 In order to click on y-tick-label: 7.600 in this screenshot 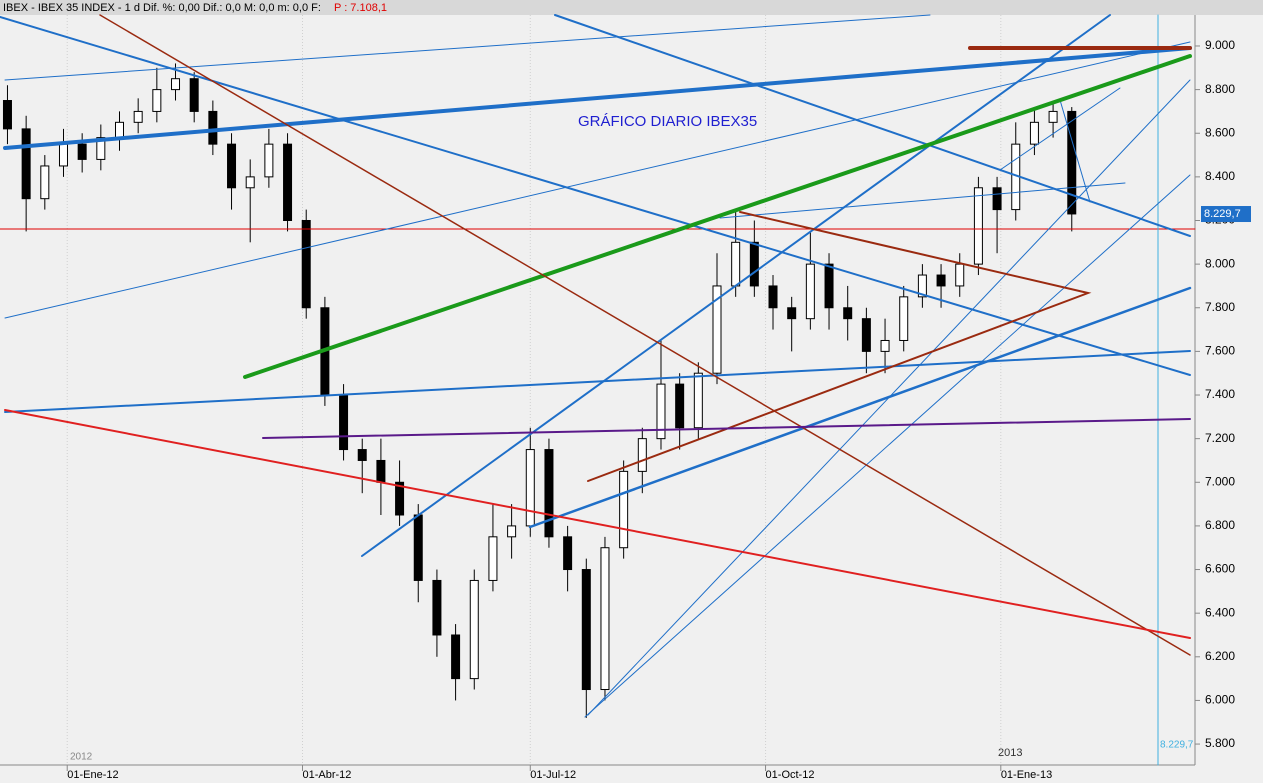, I will do `click(1220, 351)`.